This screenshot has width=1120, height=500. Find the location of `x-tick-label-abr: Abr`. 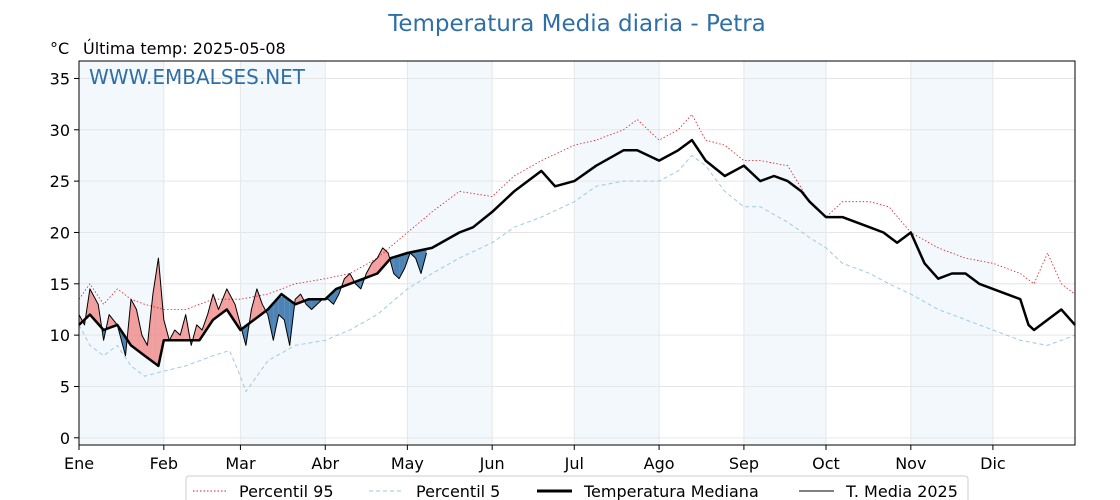

x-tick-label-abr: Abr is located at coordinates (325, 463).